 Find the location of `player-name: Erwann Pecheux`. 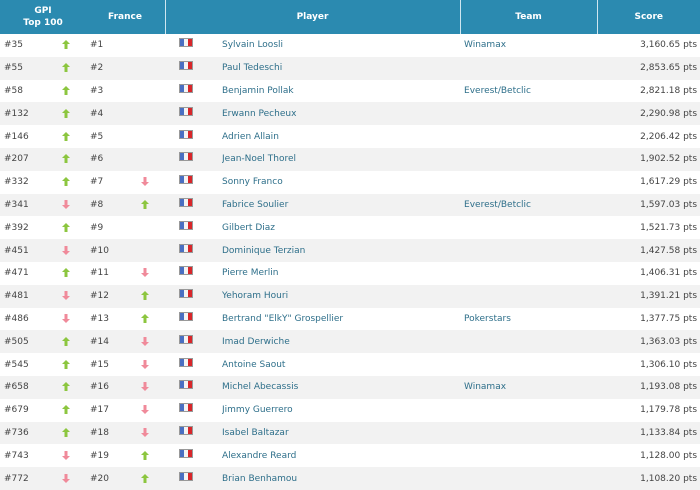

player-name: Erwann Pecheux is located at coordinates (259, 113).